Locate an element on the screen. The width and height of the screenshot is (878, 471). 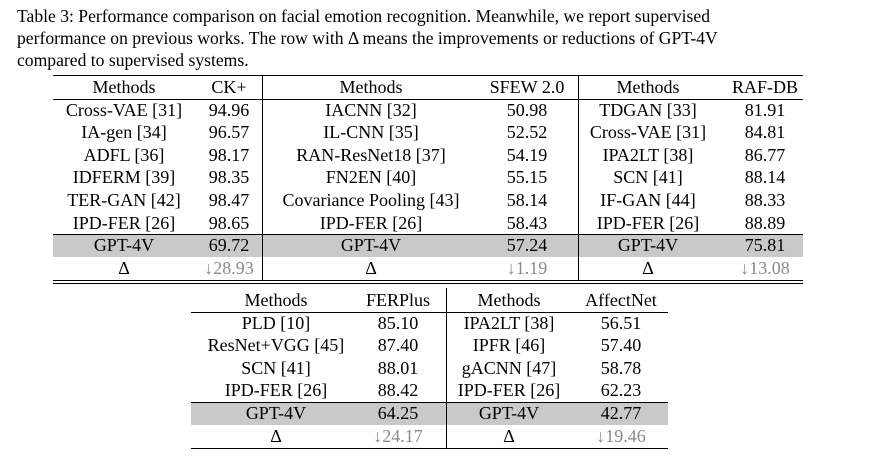
score-value: 94.96 is located at coordinates (229, 109).